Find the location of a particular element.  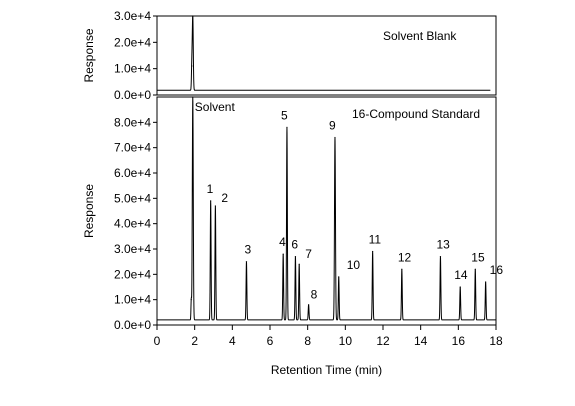

top-plot-frame is located at coordinates (326, 55).